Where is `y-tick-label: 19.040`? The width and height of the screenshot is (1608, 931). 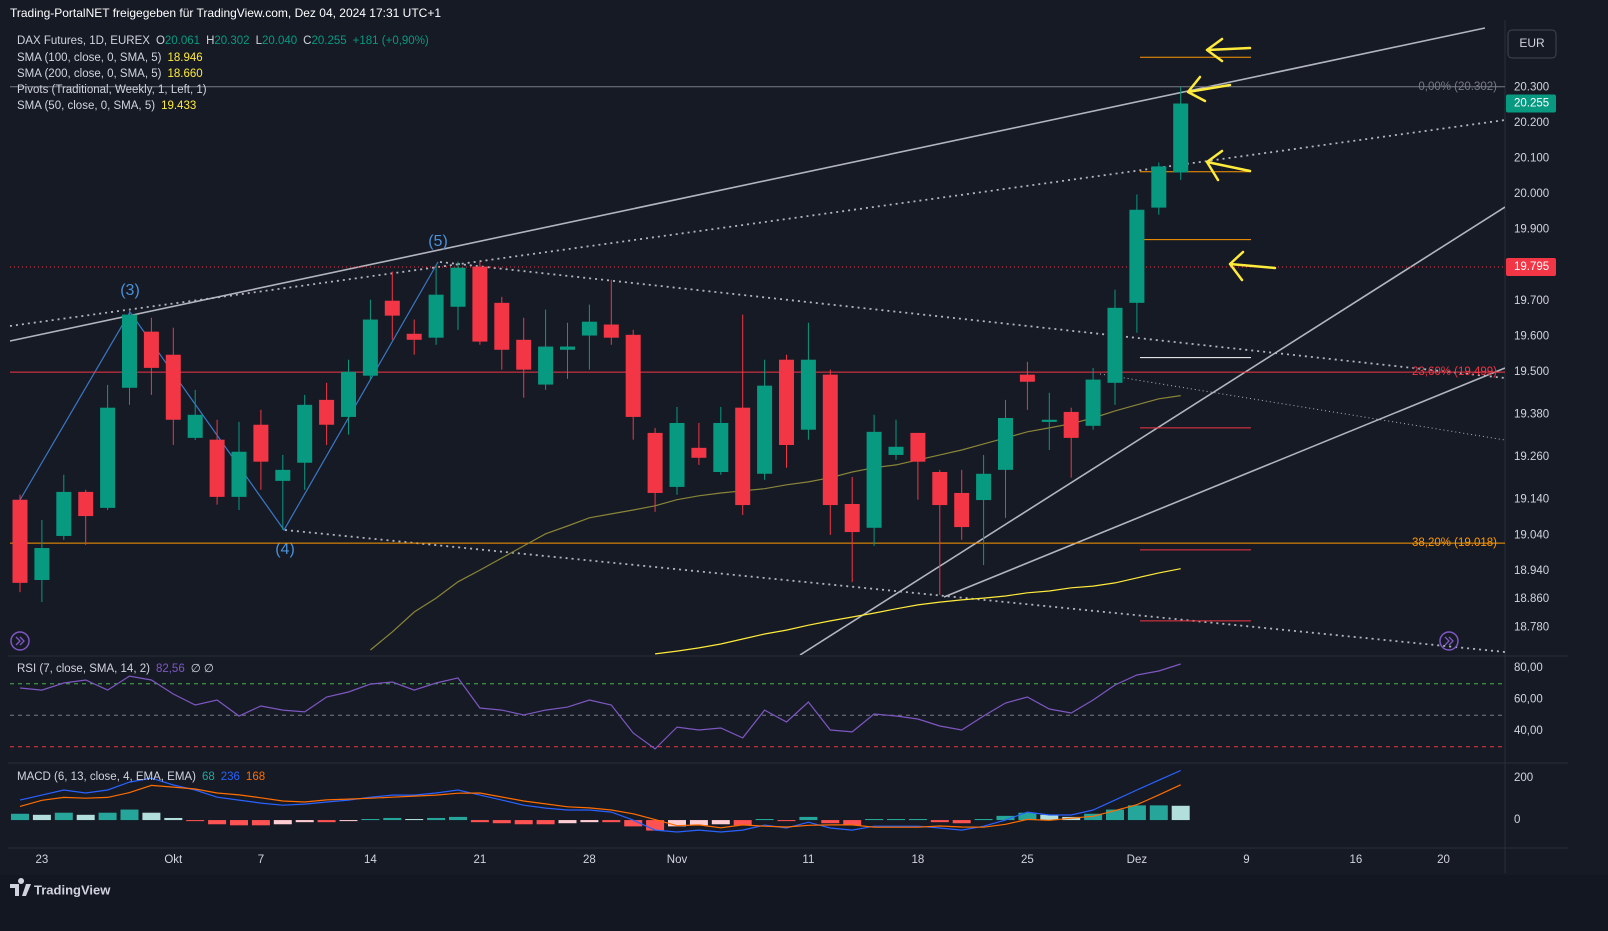
y-tick-label: 19.040 is located at coordinates (1531, 535).